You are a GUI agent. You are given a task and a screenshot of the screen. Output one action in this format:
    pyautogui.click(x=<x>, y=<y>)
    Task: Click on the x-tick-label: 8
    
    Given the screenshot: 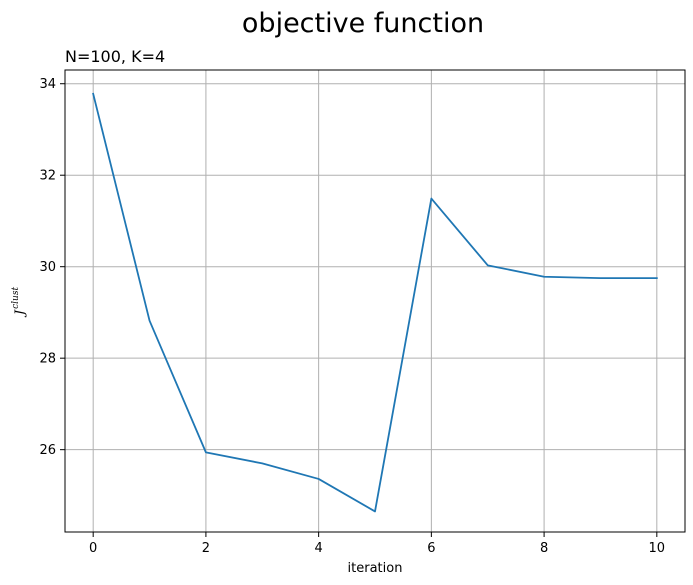 What is the action you would take?
    pyautogui.click(x=544, y=548)
    